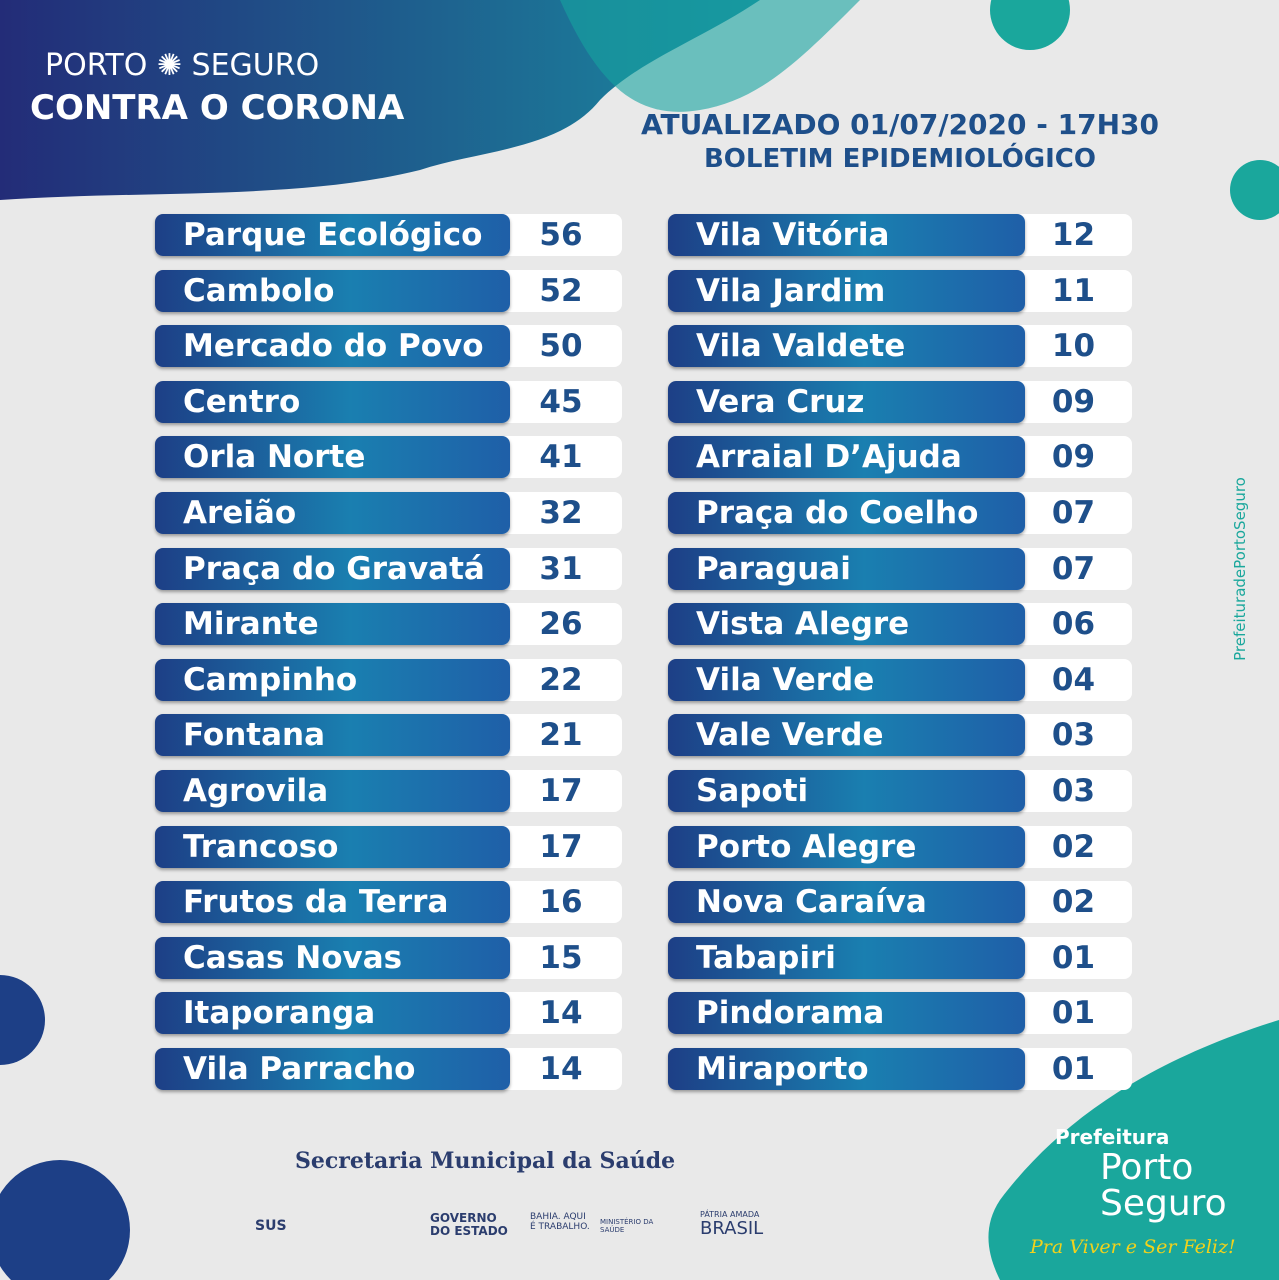  What do you see at coordinates (332, 957) in the screenshot?
I see `neighborhood: Casas Novas` at bounding box center [332, 957].